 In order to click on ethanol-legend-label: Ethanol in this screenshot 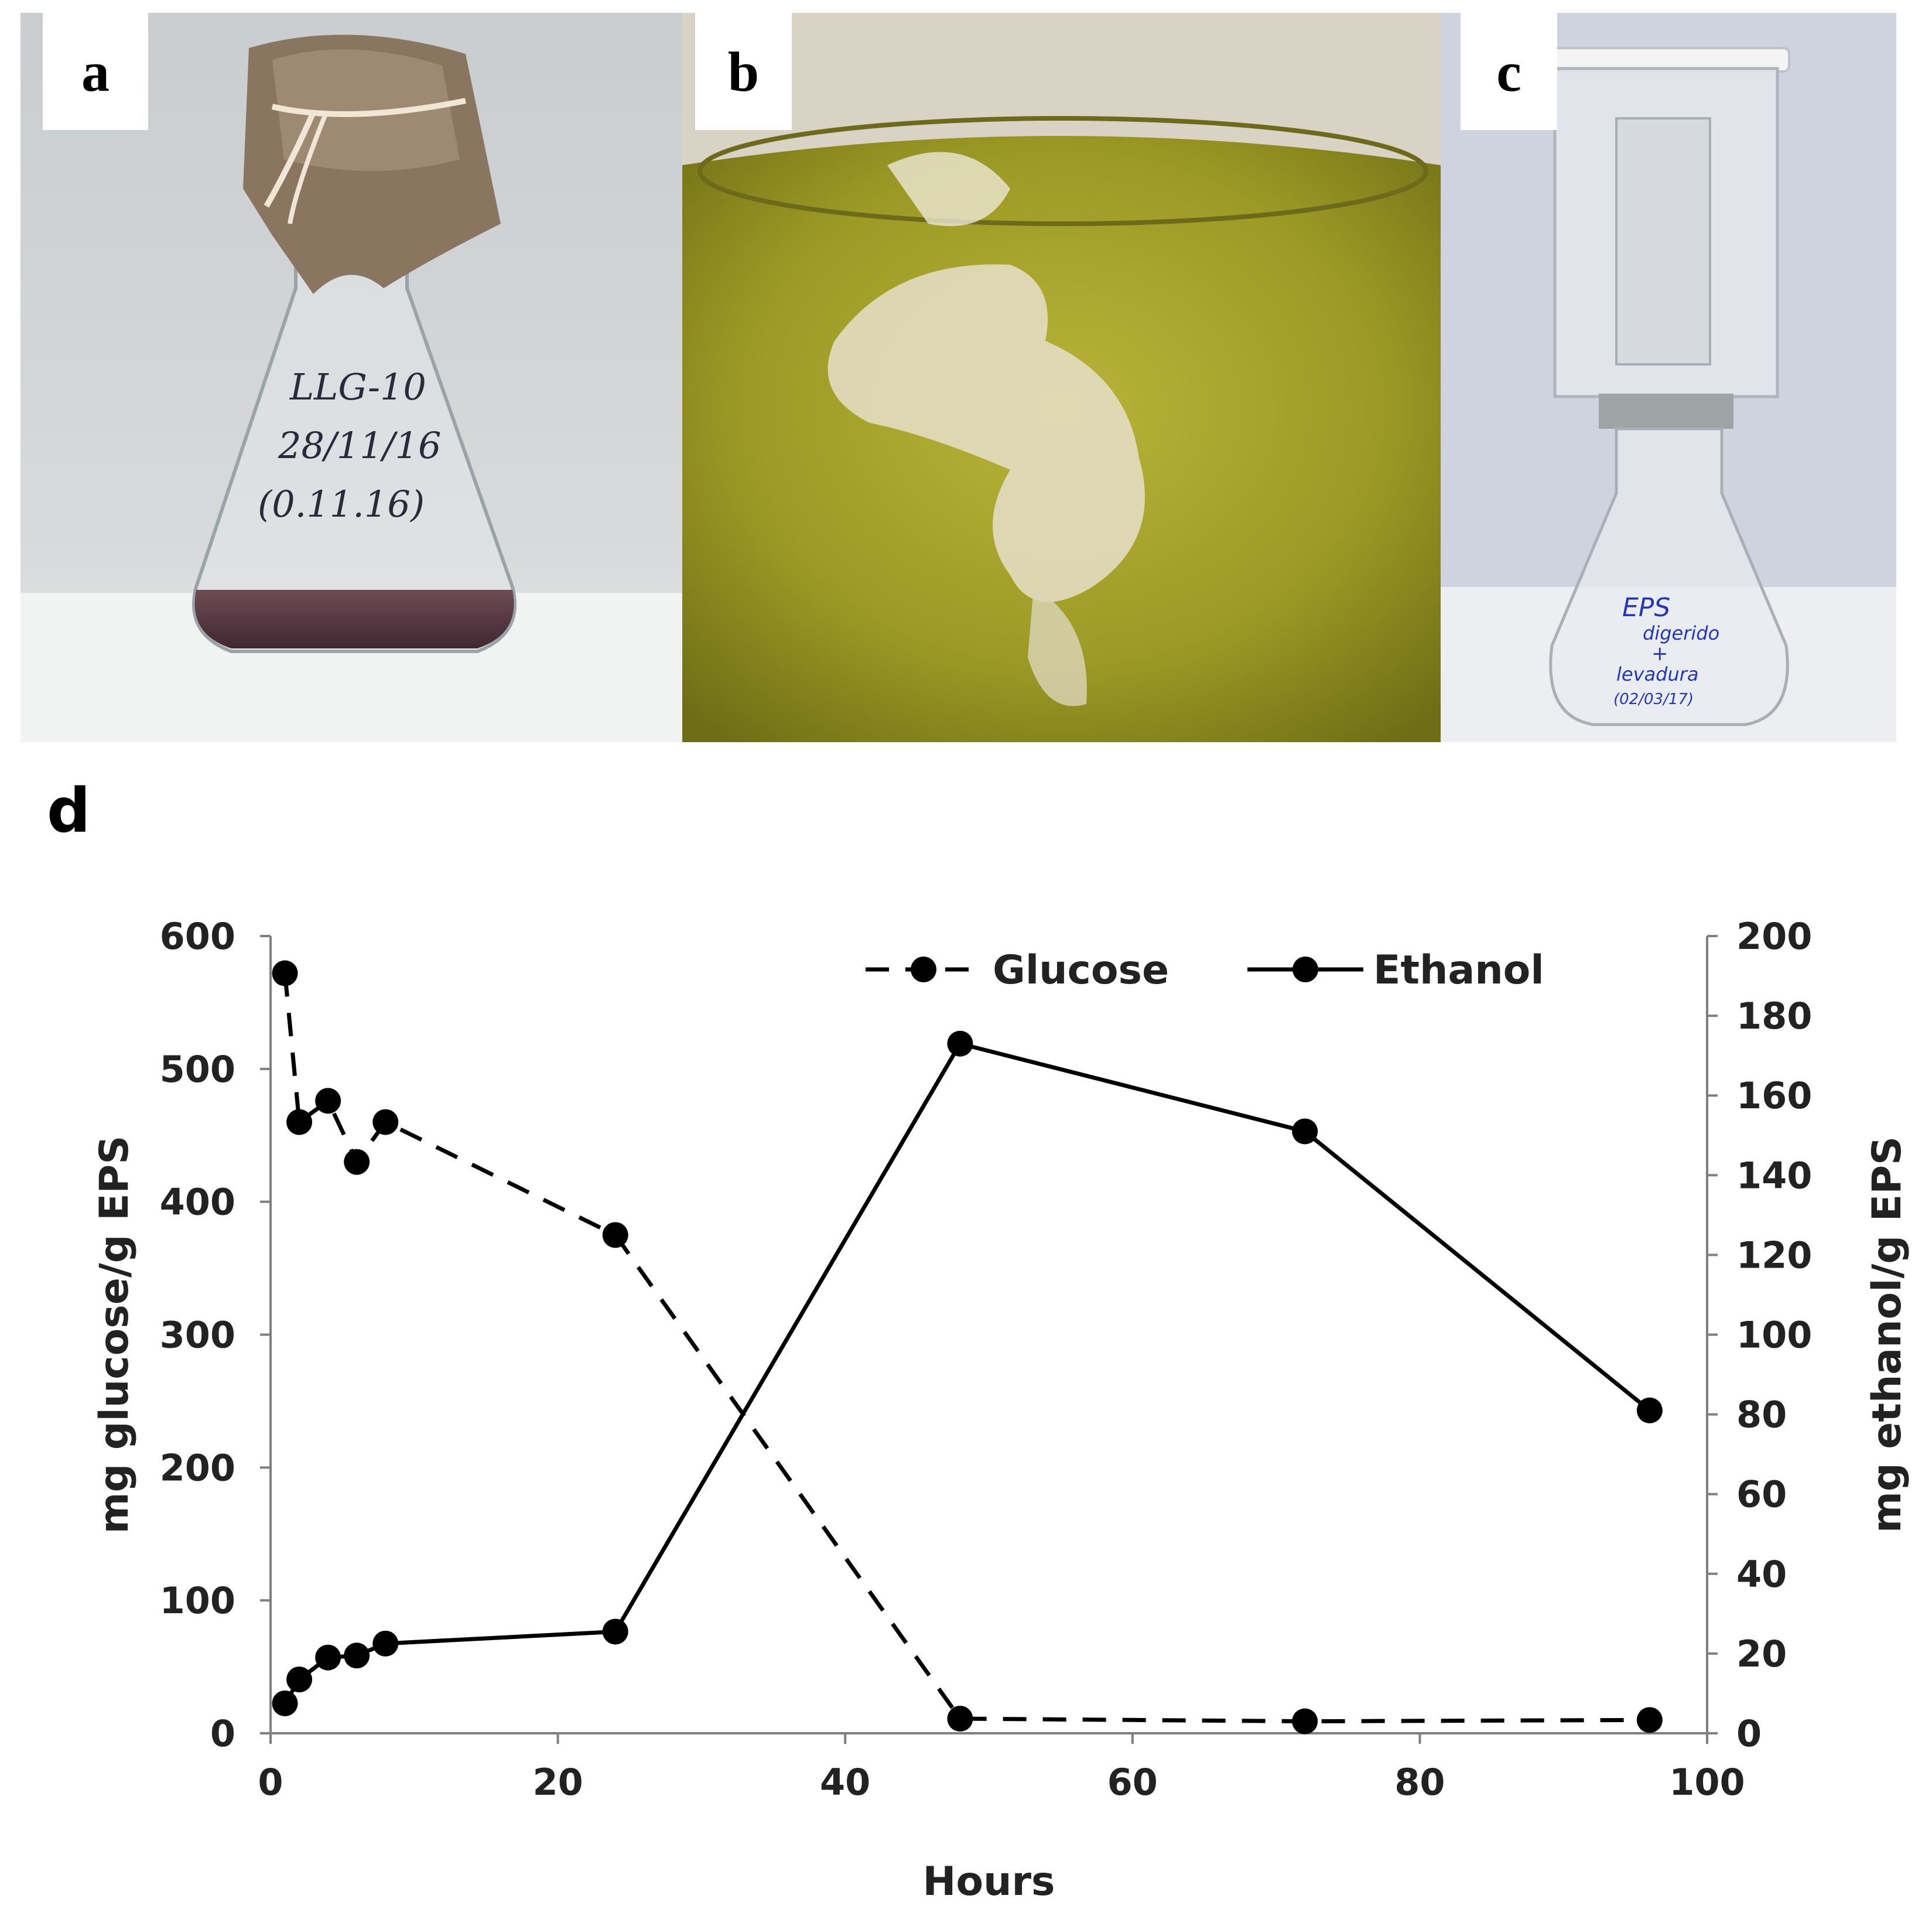, I will do `click(1458, 970)`.